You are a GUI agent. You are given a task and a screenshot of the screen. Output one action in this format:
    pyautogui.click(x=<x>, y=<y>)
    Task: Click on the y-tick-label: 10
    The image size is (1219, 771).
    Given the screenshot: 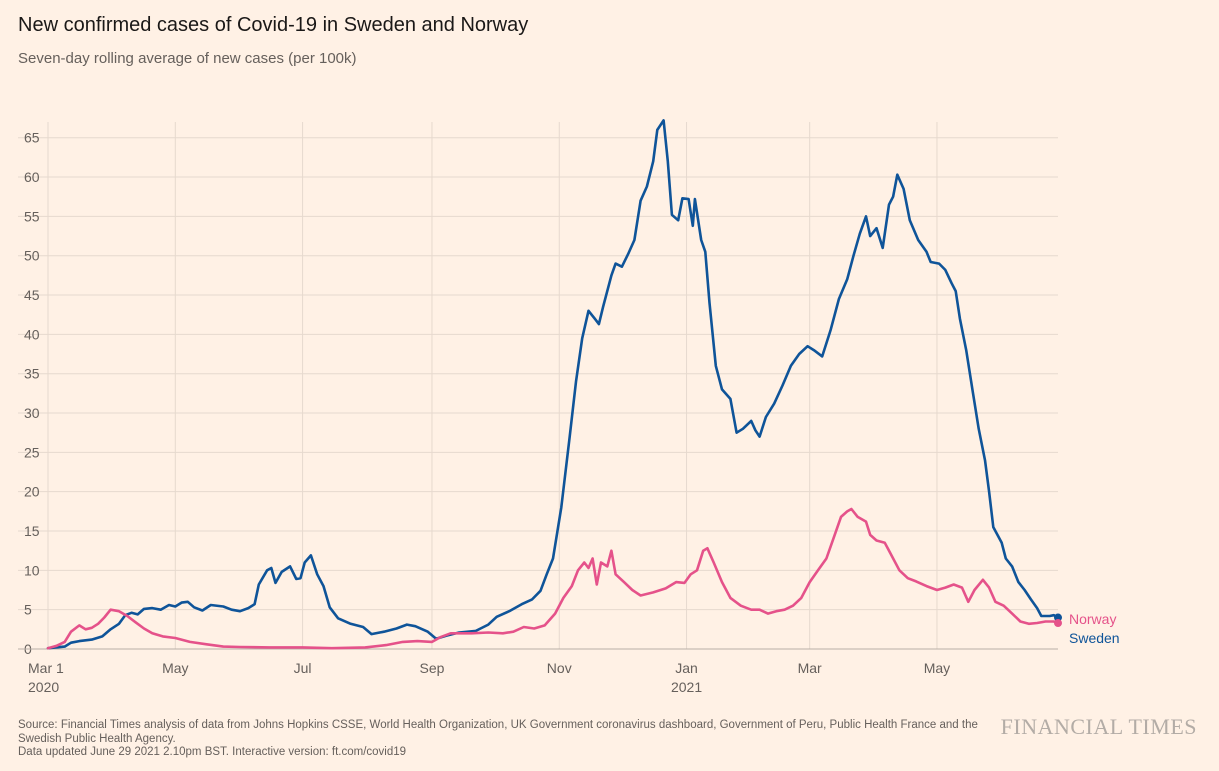 What is the action you would take?
    pyautogui.click(x=32, y=570)
    